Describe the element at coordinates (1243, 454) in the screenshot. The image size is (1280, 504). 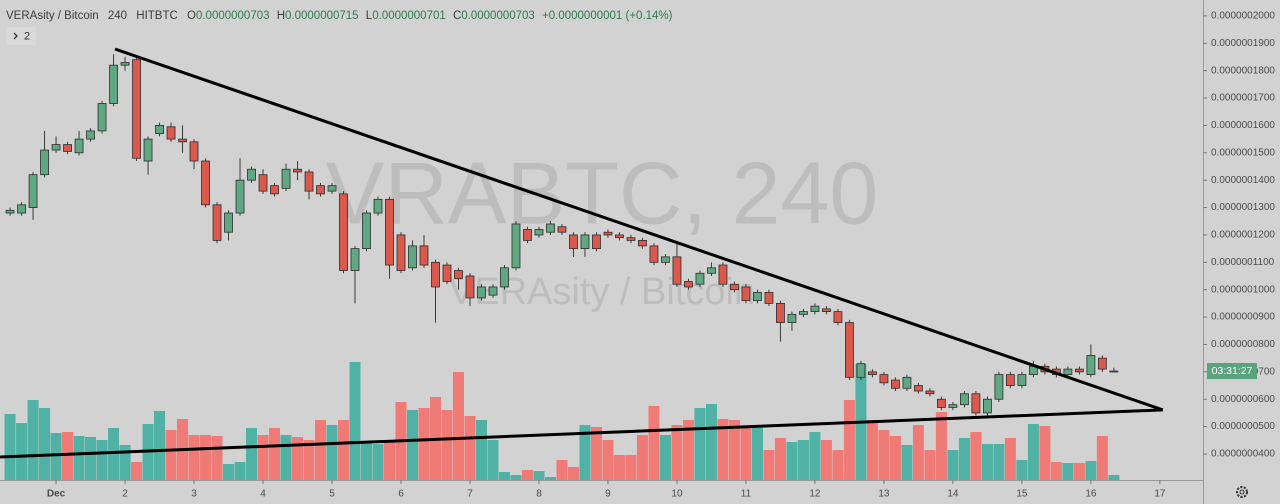
I see `y-tick-label: 0.0000000400` at that location.